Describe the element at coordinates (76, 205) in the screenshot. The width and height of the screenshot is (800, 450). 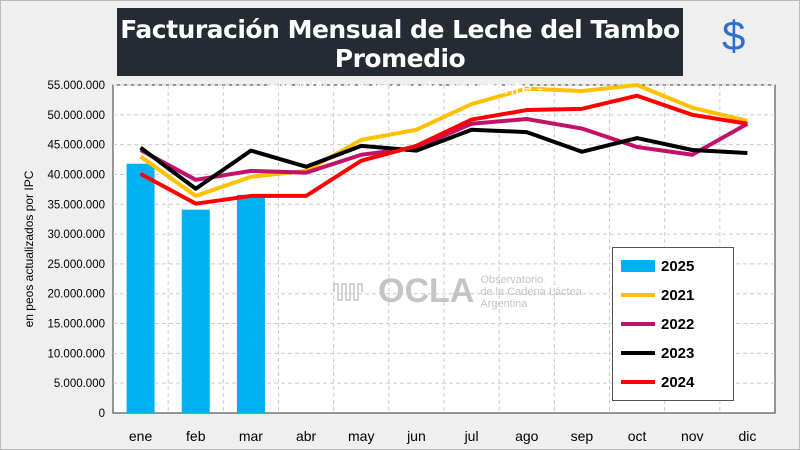
I see `y-tick-label: 35.000.000` at that location.